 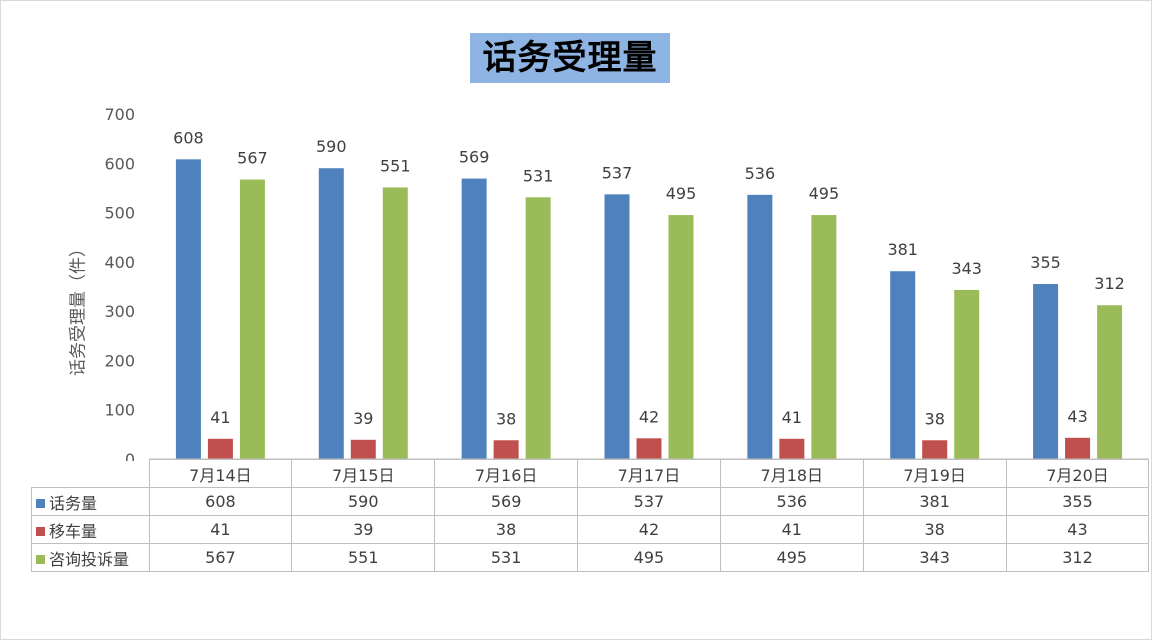 I want to click on data-label: 39, so click(x=363, y=418).